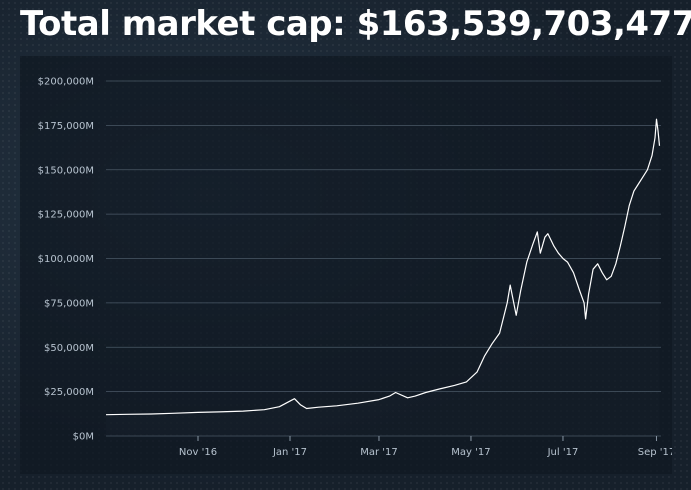  Describe the element at coordinates (66, 170) in the screenshot. I see `y-tick-label: $150,000M` at that location.